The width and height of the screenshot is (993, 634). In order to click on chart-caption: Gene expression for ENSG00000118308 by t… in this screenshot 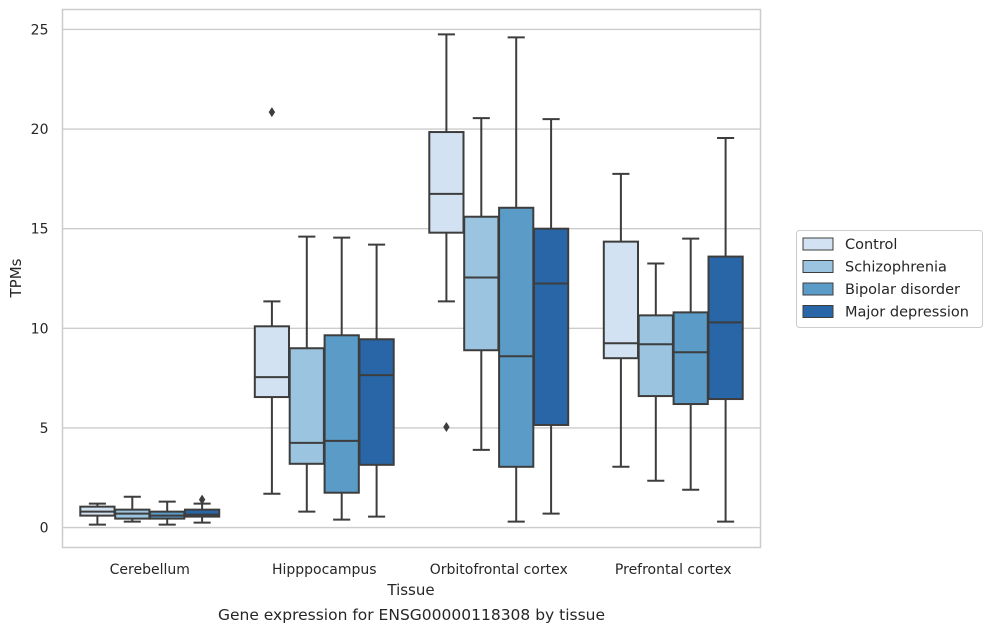, I will do `click(411, 615)`.